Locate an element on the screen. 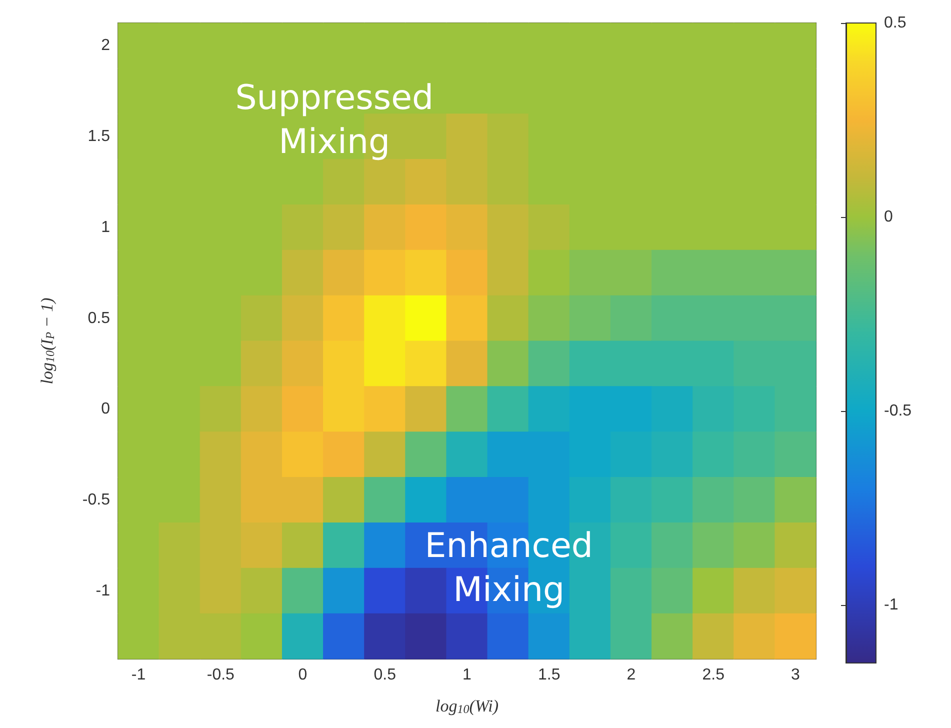  x-tick-label: 1 is located at coordinates (467, 675).